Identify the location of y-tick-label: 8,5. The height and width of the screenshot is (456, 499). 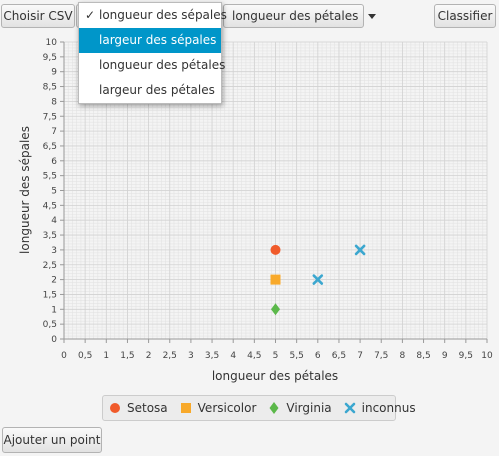
(50, 88).